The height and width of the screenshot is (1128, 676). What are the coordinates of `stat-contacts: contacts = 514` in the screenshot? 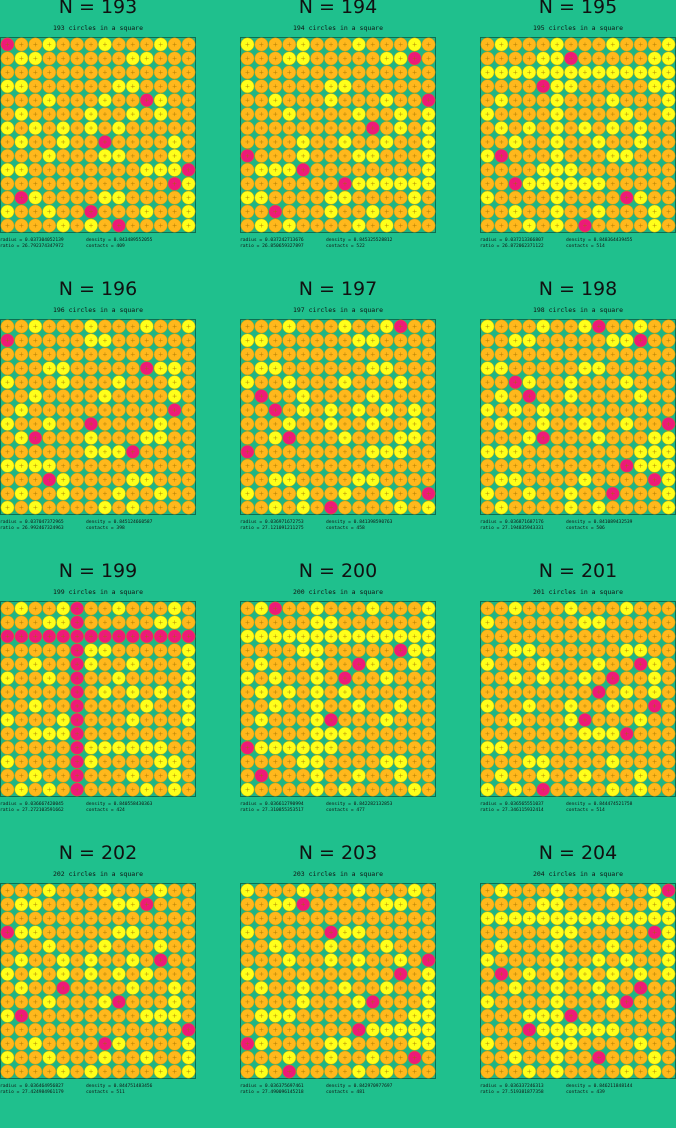 It's located at (585, 246).